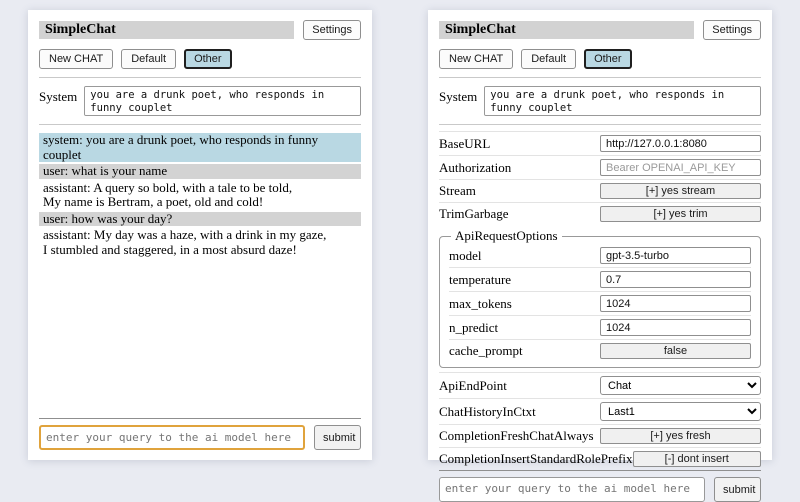  Describe the element at coordinates (516, 435) in the screenshot. I see `setting-label: CompletionFreshChatAlways` at that location.